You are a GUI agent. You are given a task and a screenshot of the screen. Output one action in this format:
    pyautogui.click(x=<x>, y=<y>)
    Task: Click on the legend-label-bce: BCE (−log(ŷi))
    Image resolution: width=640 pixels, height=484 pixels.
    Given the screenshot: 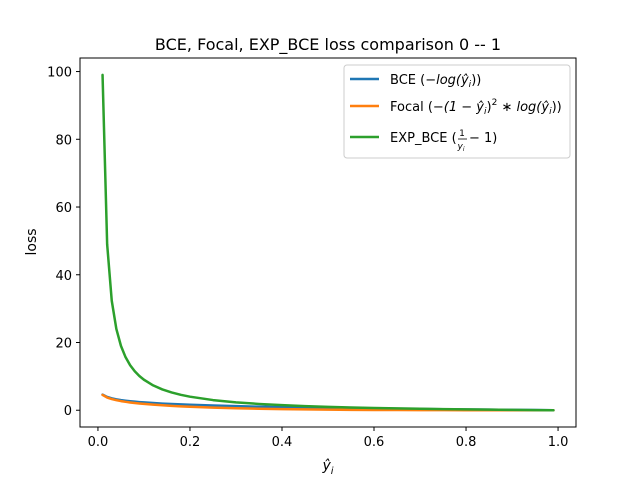 What is the action you would take?
    pyautogui.click(x=435, y=81)
    